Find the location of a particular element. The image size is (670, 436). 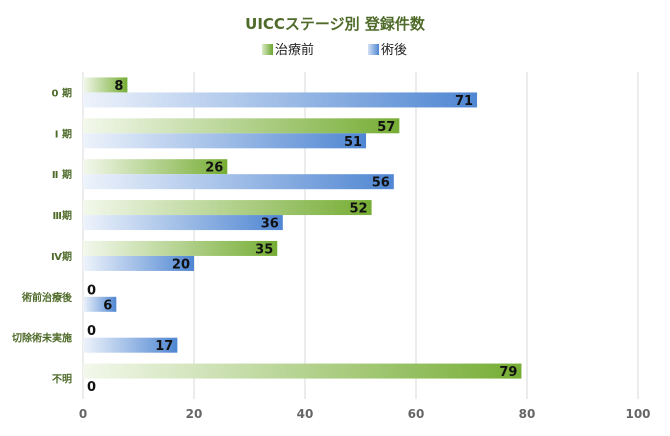

data-label: 56 is located at coordinates (381, 183).